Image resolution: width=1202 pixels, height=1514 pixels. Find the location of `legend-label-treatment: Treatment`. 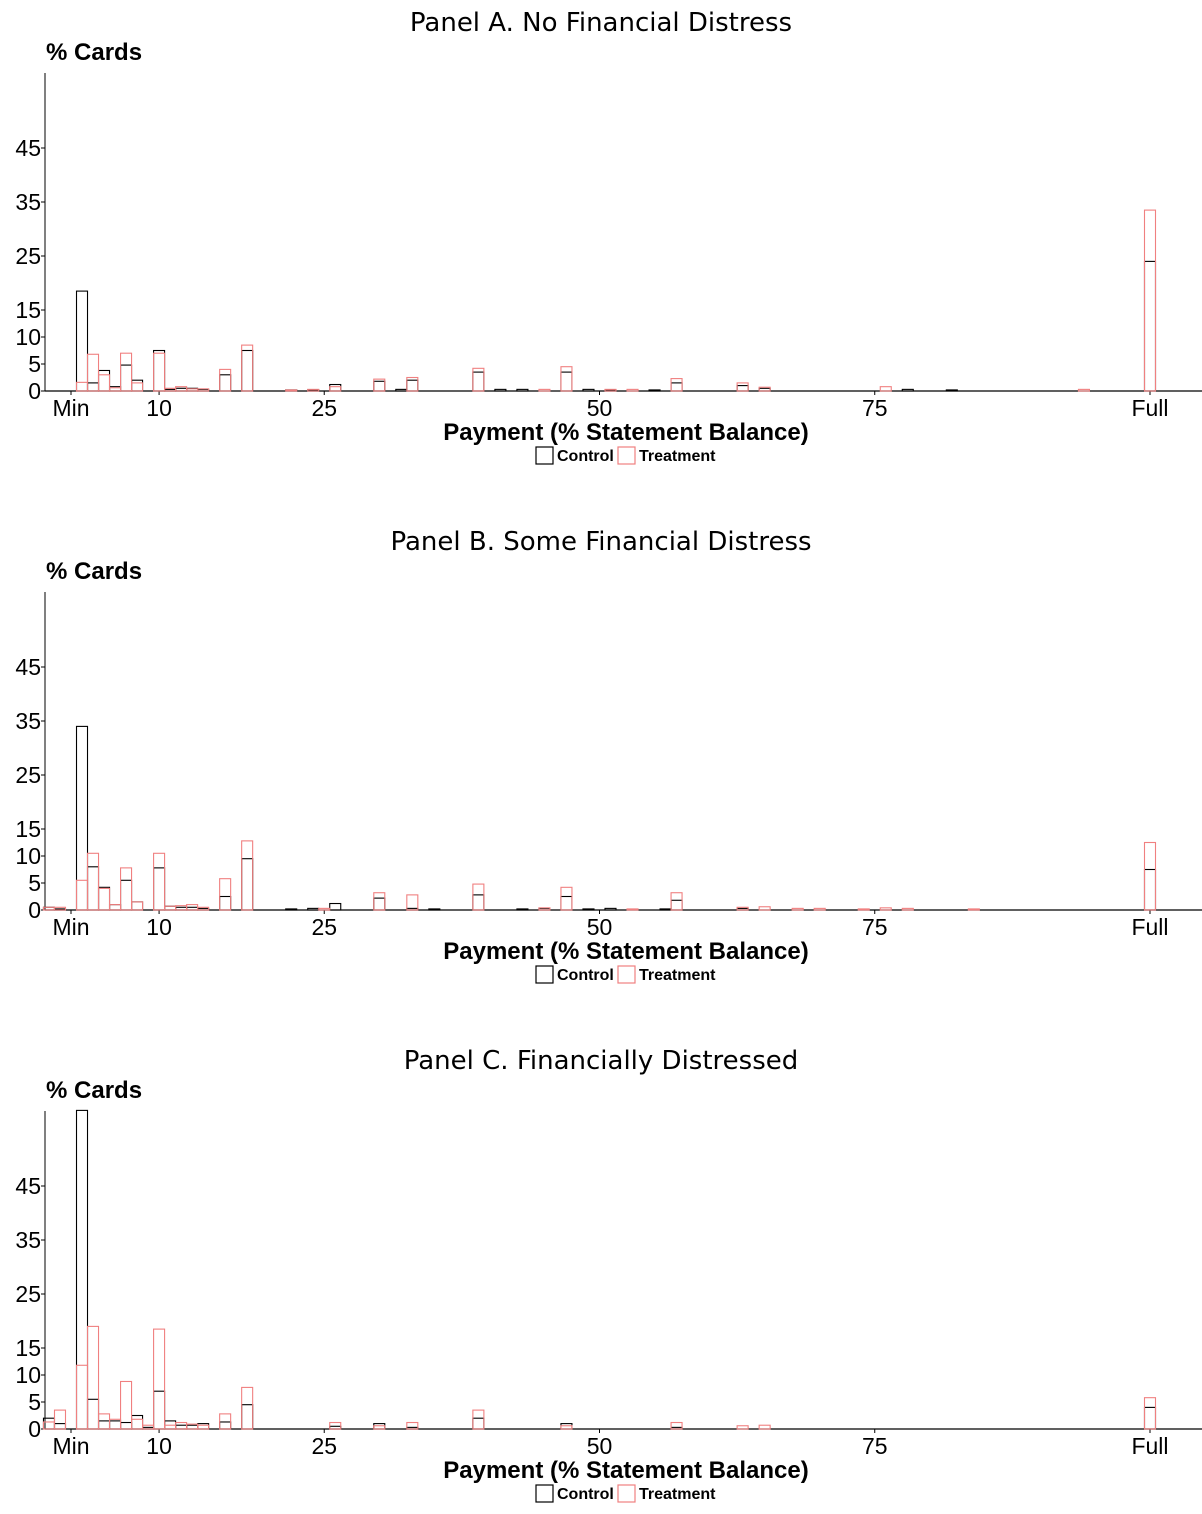

legend-label-treatment: Treatment is located at coordinates (677, 456).